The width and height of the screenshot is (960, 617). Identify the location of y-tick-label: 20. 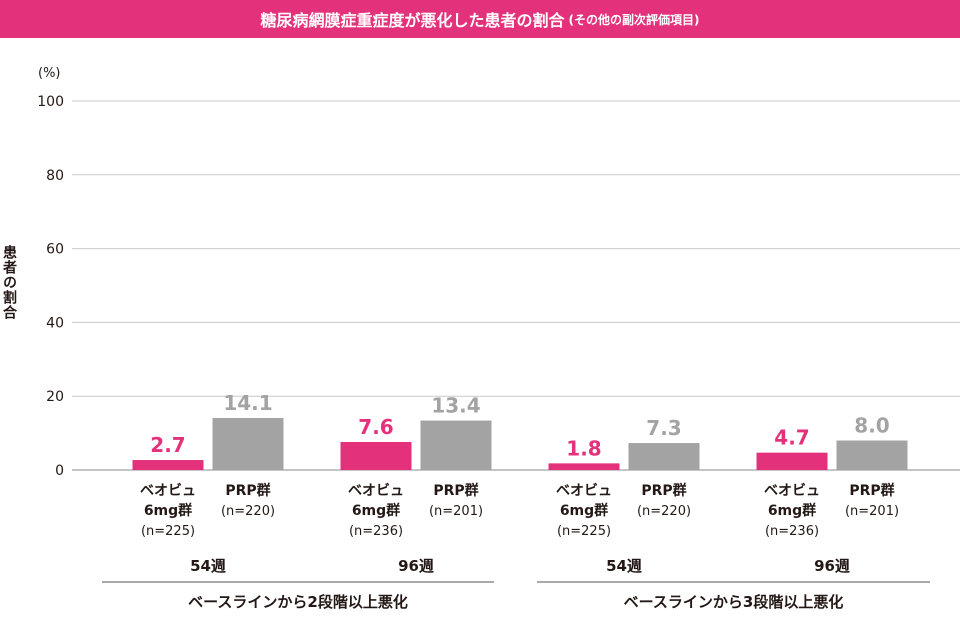
(55, 397).